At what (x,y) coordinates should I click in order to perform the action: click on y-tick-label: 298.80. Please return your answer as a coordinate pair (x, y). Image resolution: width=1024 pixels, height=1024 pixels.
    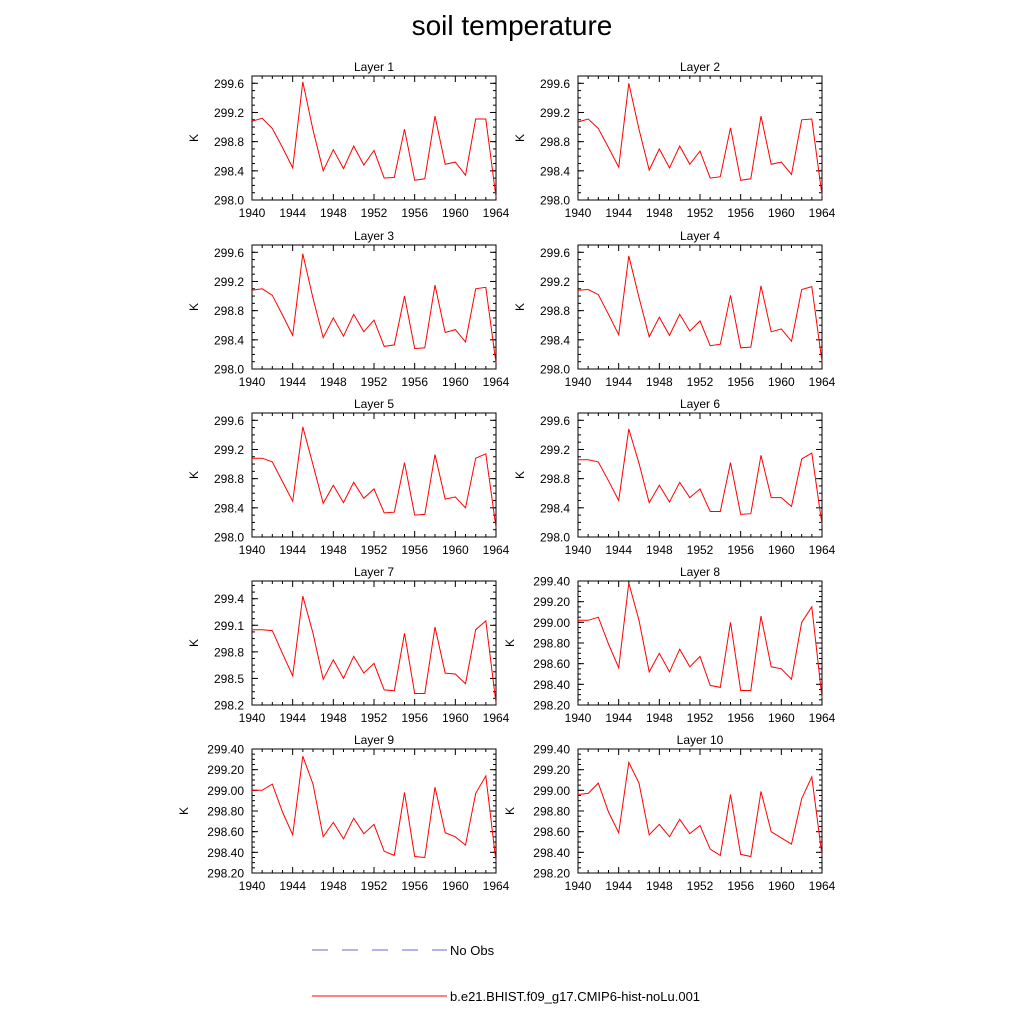
    Looking at the image, I should click on (225, 812).